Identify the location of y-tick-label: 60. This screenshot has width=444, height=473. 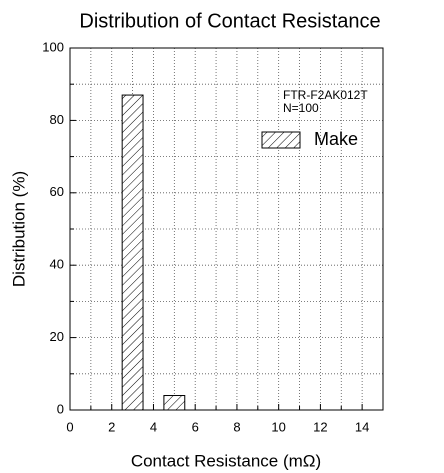
(57, 191).